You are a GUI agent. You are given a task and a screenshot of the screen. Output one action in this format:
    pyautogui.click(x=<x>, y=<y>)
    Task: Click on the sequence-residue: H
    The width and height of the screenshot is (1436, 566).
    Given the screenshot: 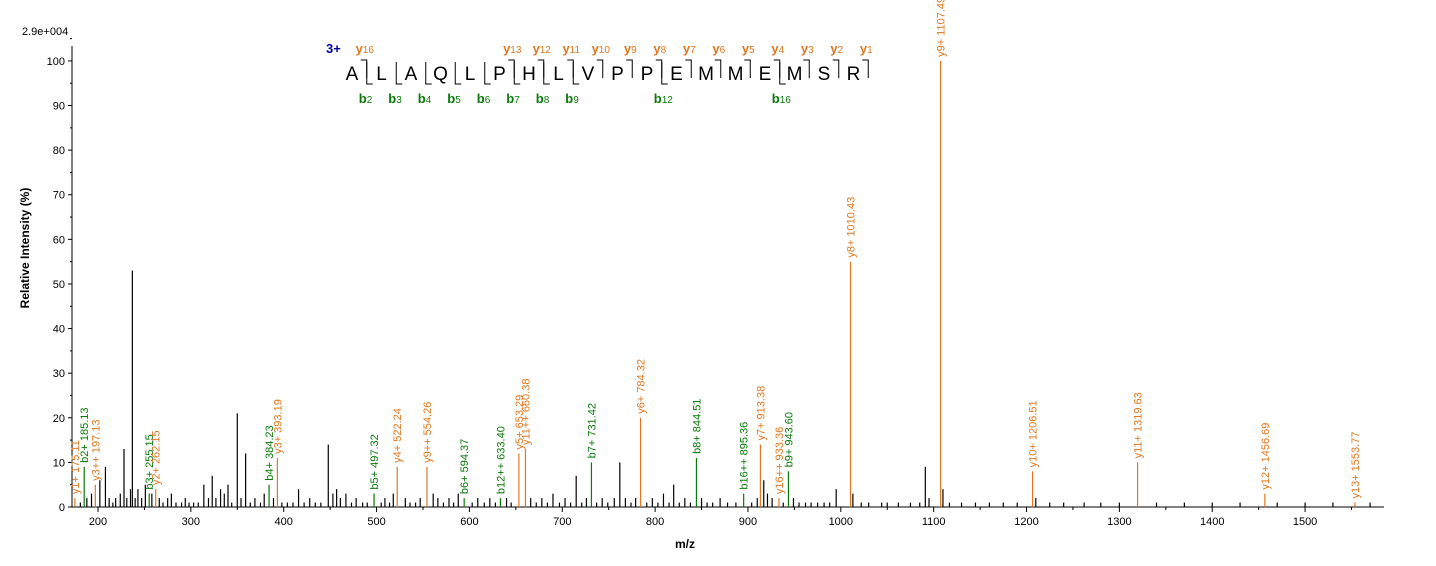 What is the action you would take?
    pyautogui.click(x=529, y=74)
    